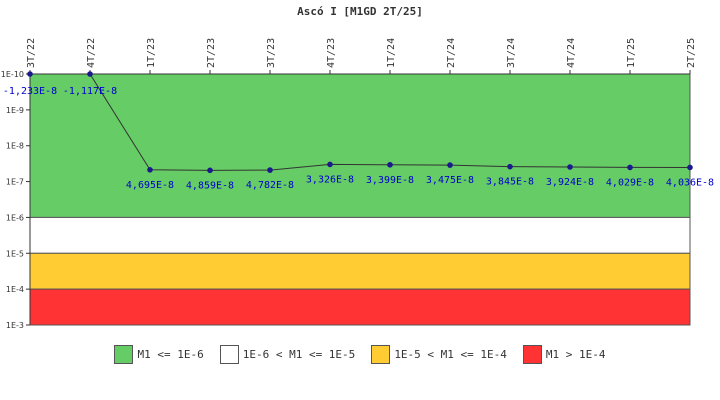 The width and height of the screenshot is (720, 400). I want to click on y-tick-label-7: 1E-3, so click(15, 325).